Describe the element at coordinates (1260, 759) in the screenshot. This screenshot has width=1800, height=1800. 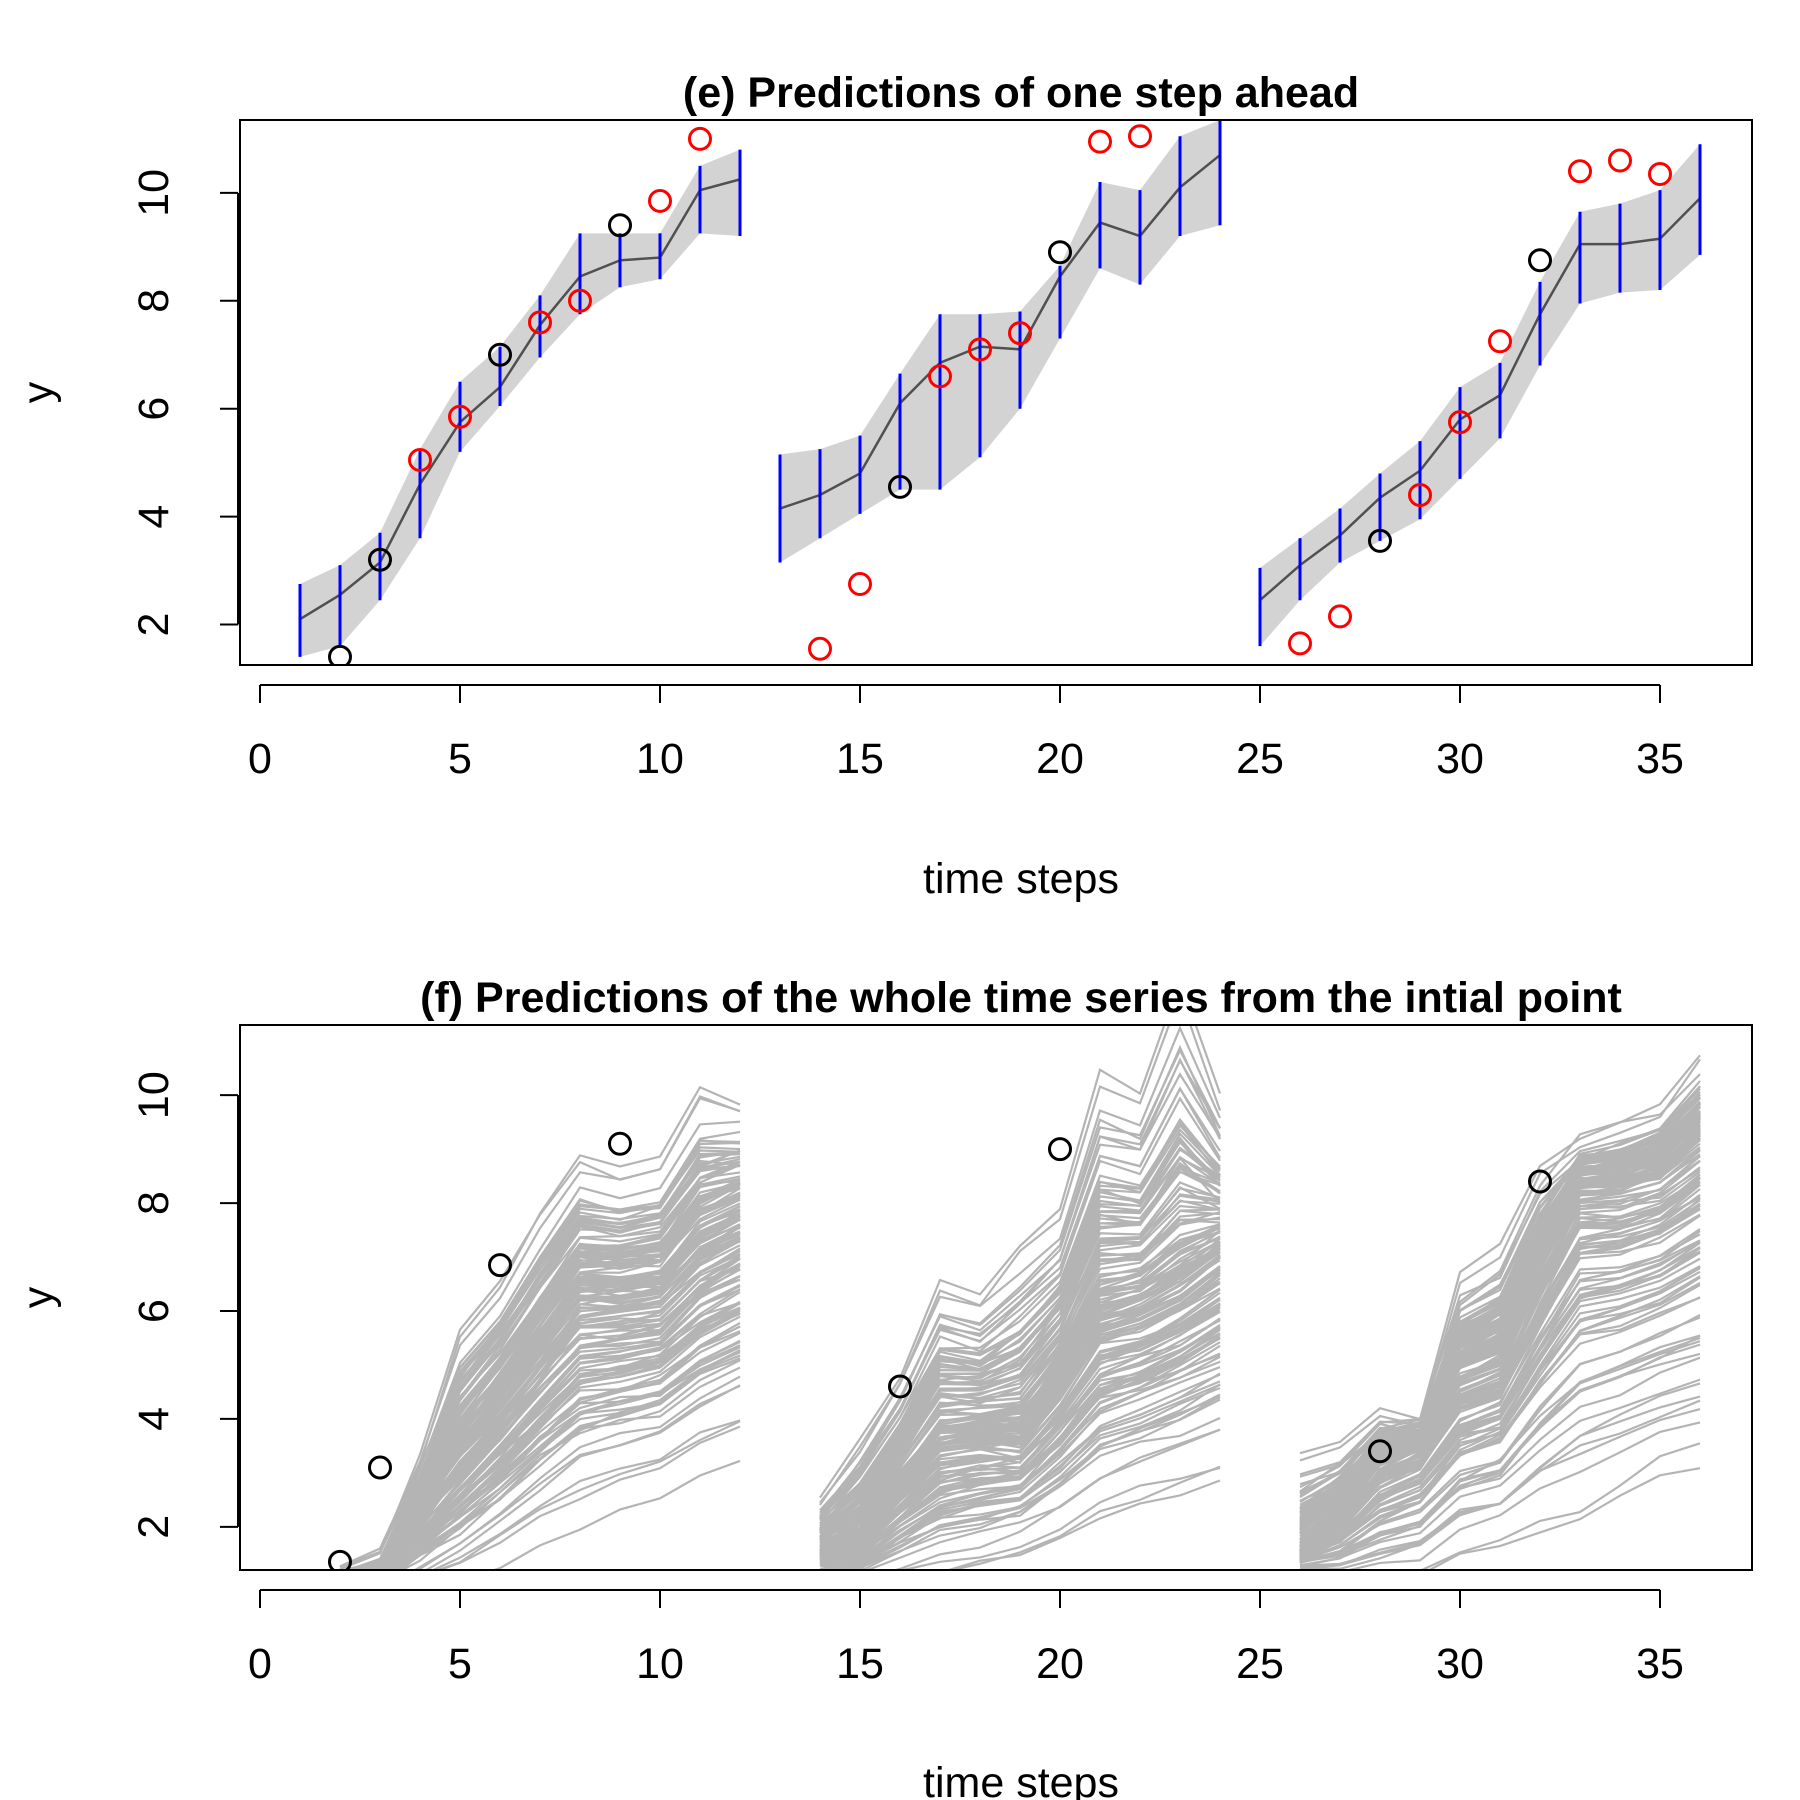
I see `x-tick-label: 25` at that location.